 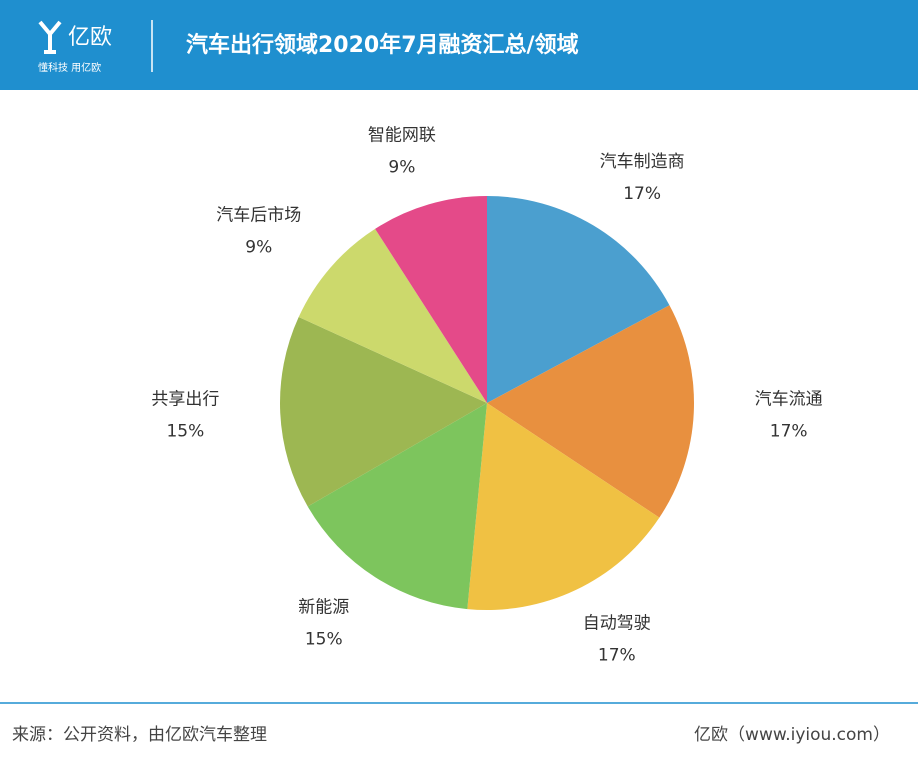 What do you see at coordinates (185, 399) in the screenshot?
I see `slice-label: 共享出行` at bounding box center [185, 399].